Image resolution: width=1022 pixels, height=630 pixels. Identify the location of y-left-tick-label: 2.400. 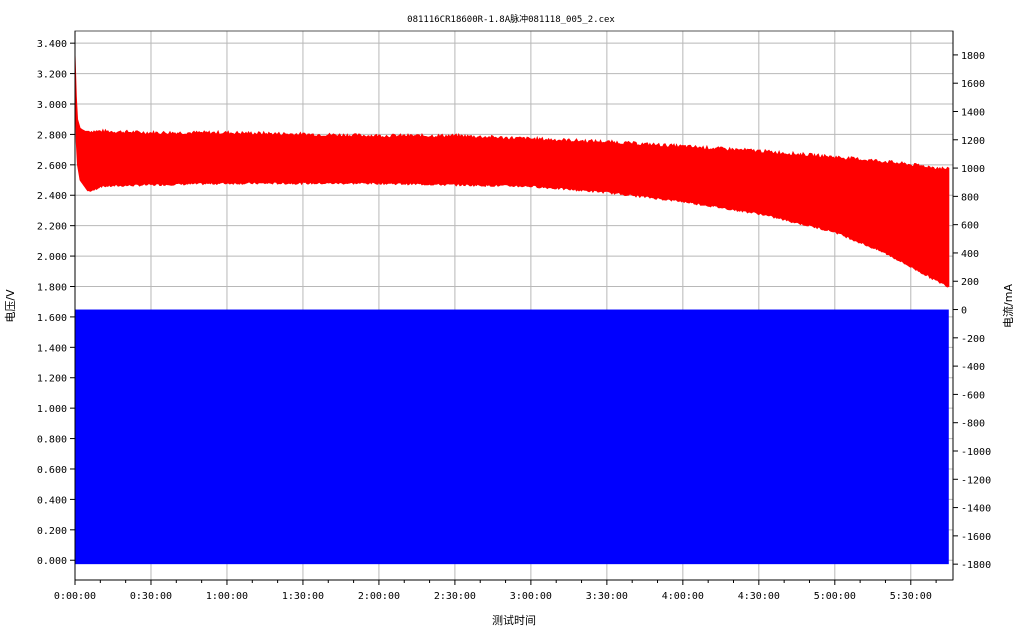
(52, 196).